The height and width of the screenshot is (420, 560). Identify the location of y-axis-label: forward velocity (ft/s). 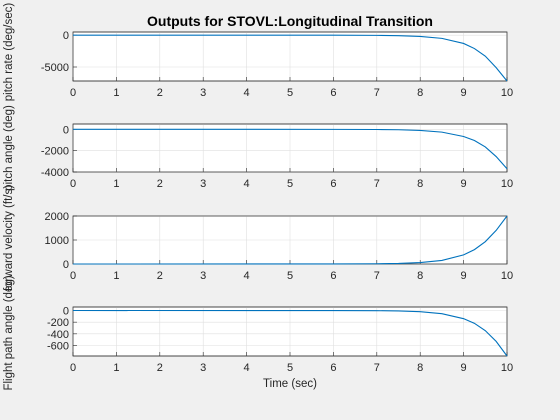
(9, 238).